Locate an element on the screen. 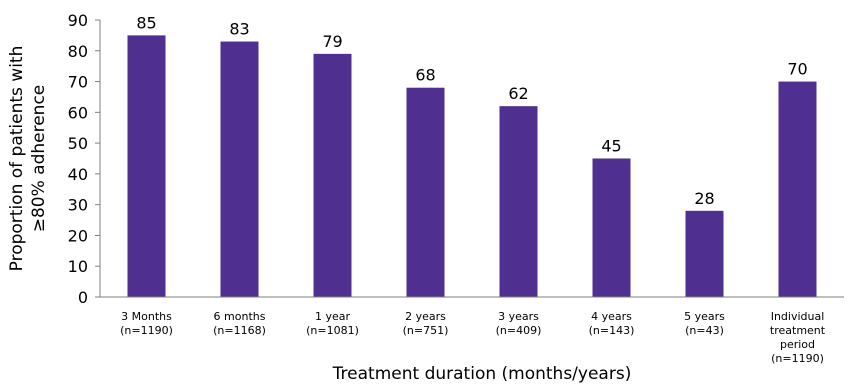  y-tick-label: 90 is located at coordinates (78, 20).